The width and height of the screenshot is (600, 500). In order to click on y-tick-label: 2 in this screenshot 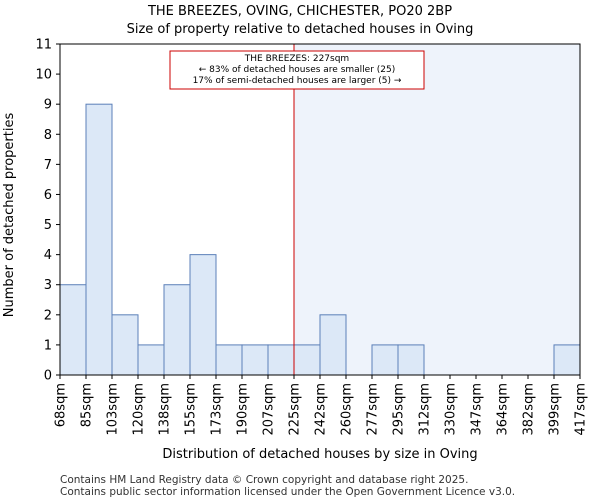, I will do `click(48, 315)`.